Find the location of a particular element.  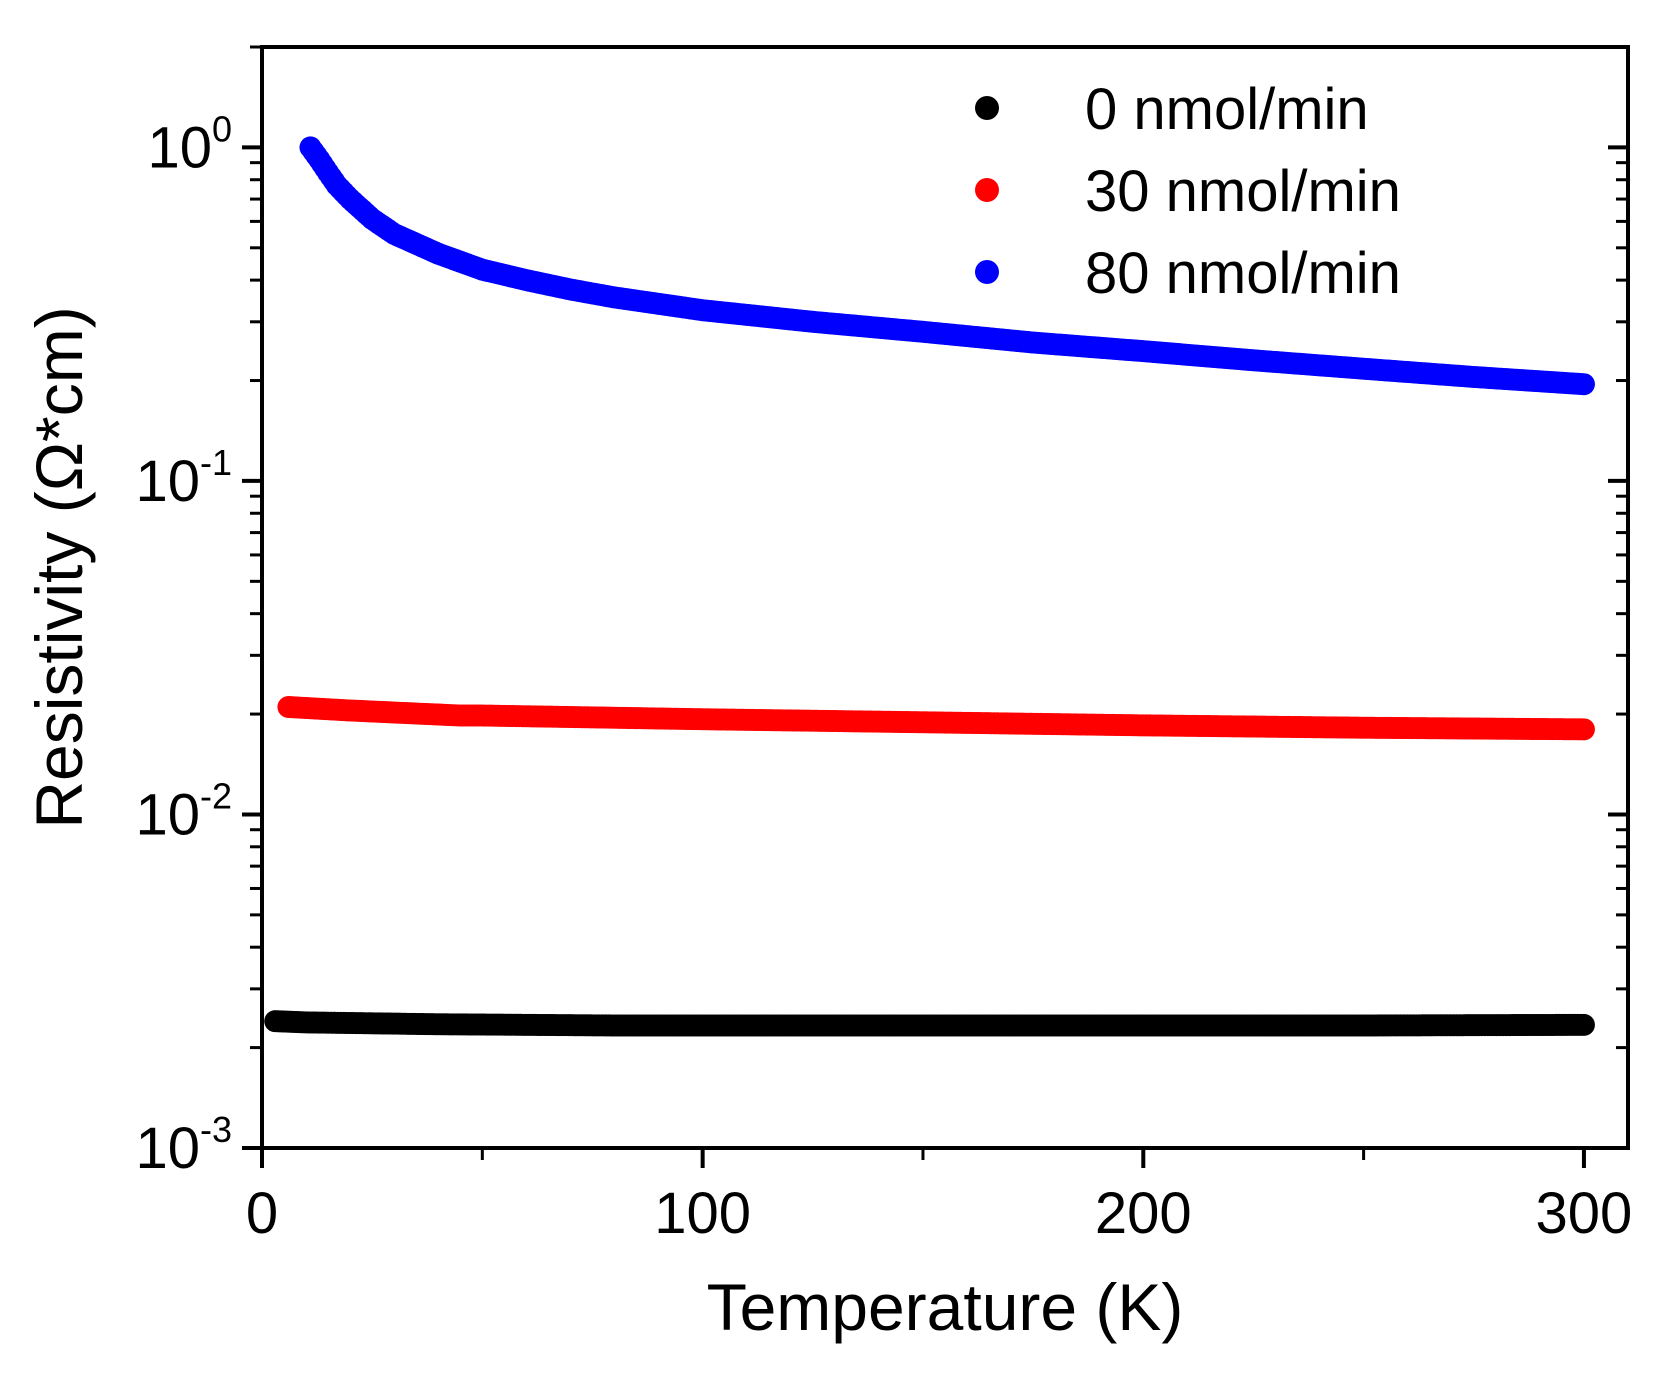

y-tick-label: 10⁻¹ is located at coordinates (183, 478).